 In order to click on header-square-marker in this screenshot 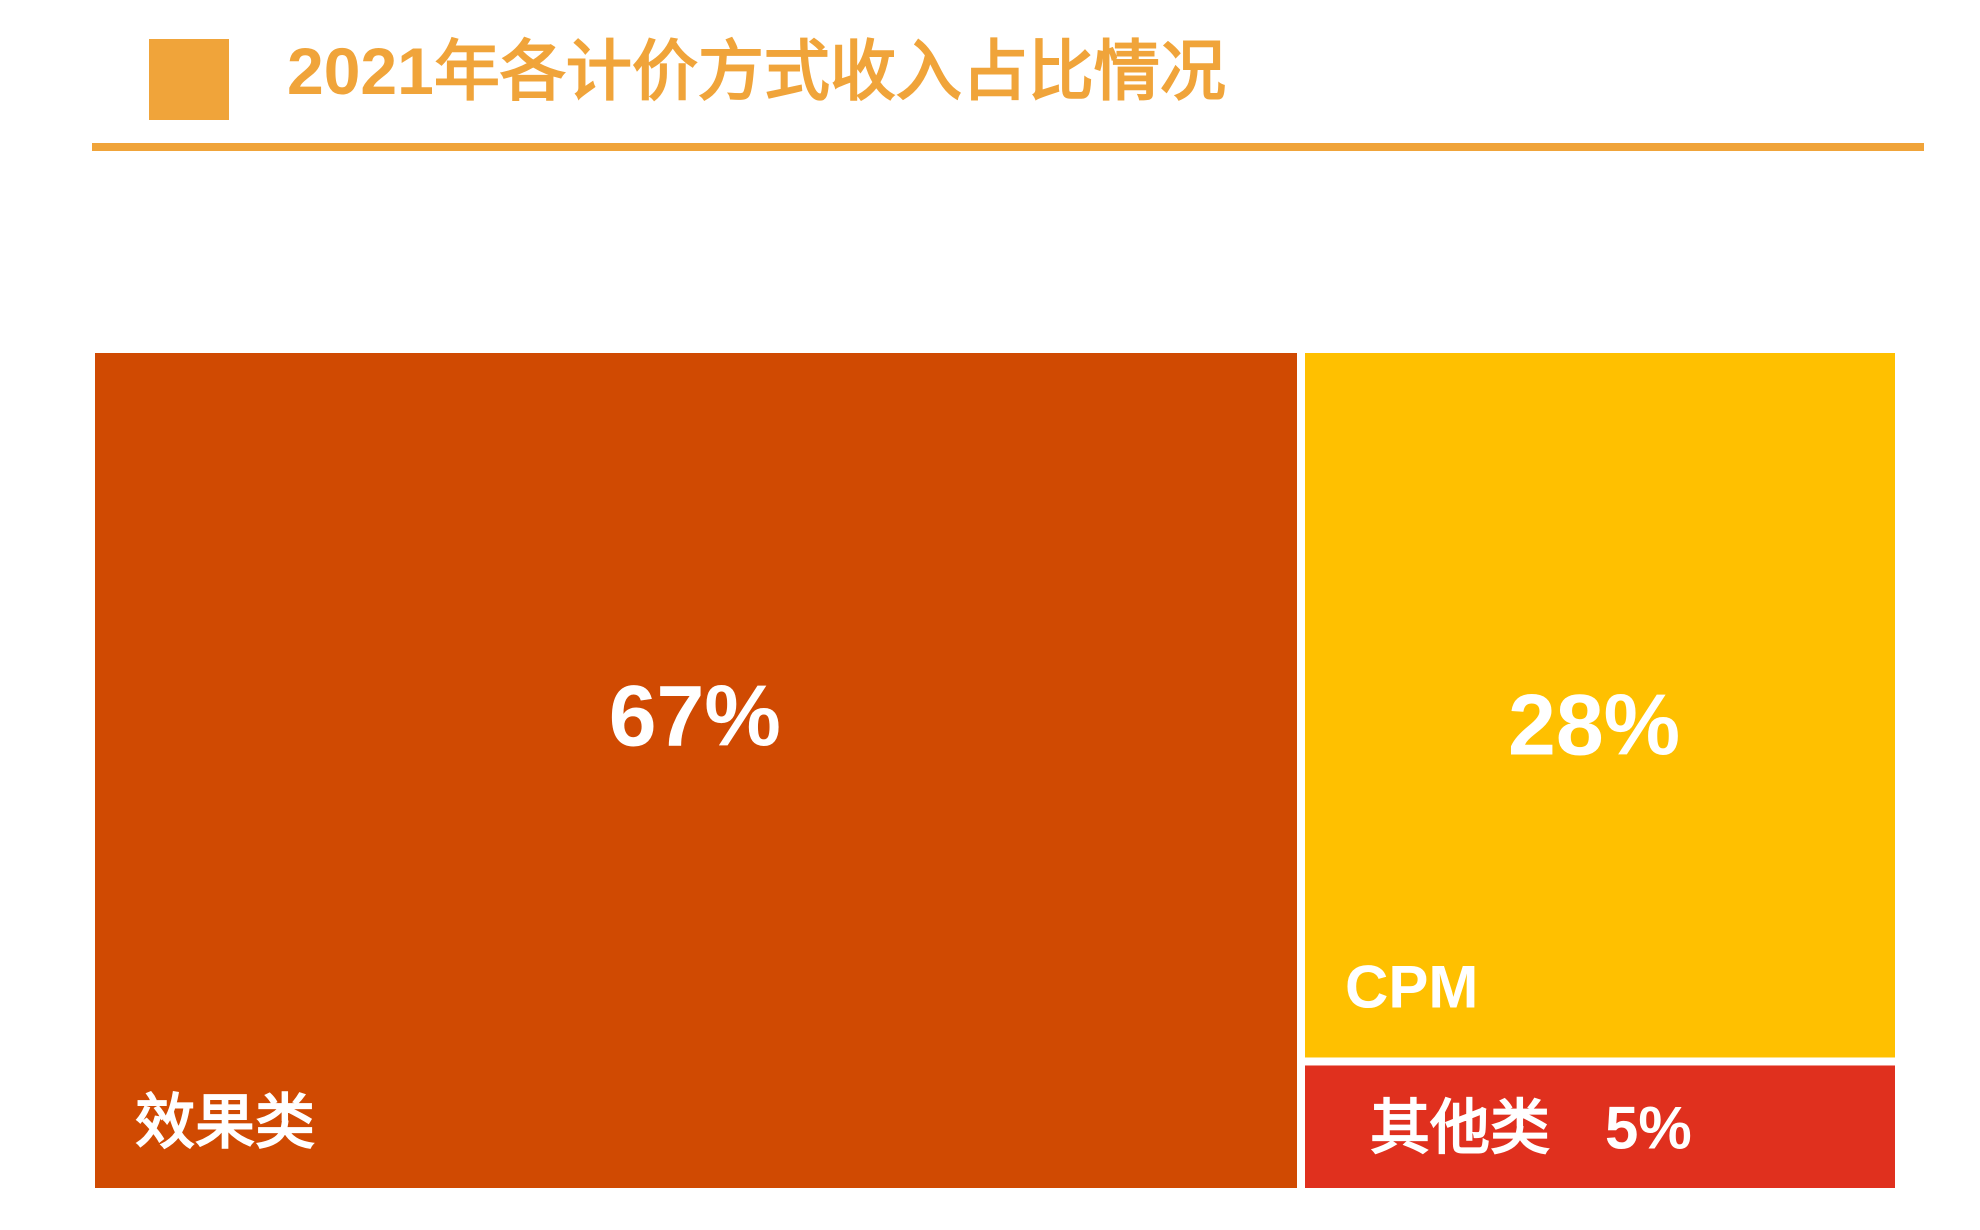, I will do `click(189, 79)`.